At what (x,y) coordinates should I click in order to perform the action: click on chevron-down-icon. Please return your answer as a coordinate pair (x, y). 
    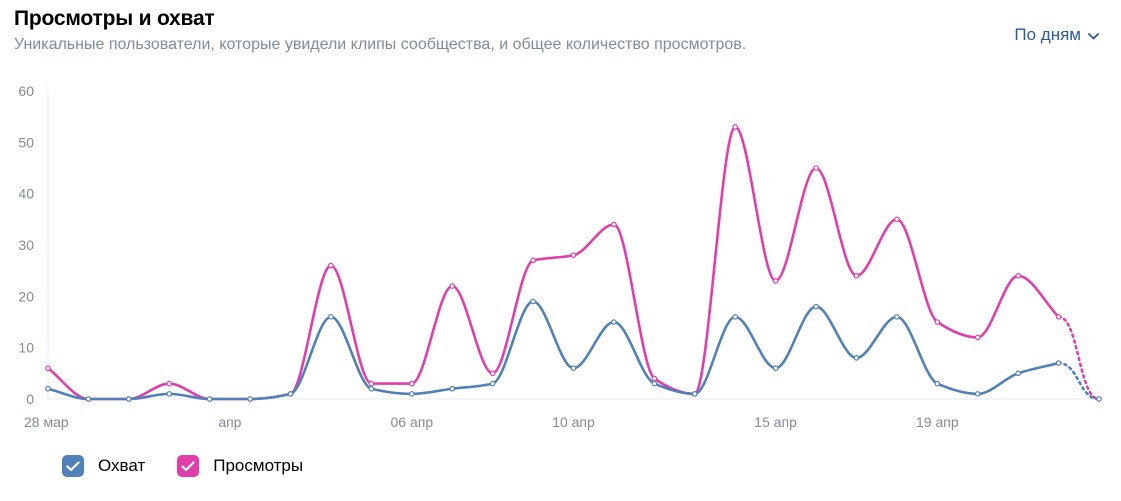
    Looking at the image, I should click on (1093, 36).